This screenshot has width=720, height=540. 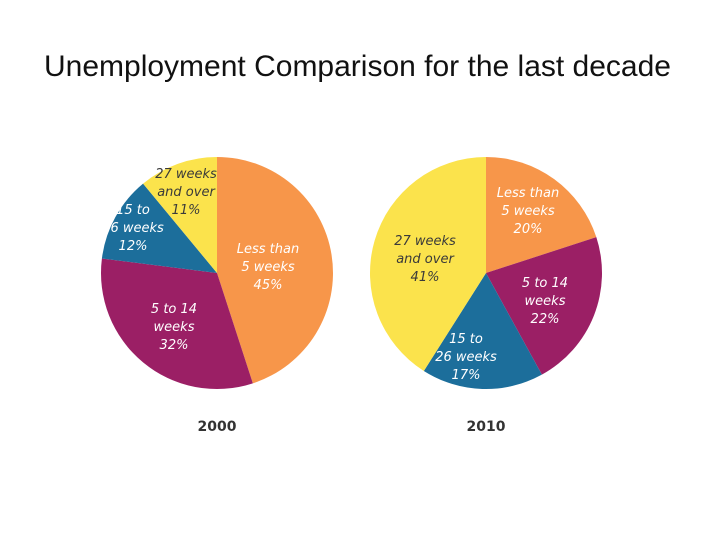 What do you see at coordinates (466, 357) in the screenshot?
I see `slice-label-15-to-26-weeks: 15 to 26 weeks 17%` at bounding box center [466, 357].